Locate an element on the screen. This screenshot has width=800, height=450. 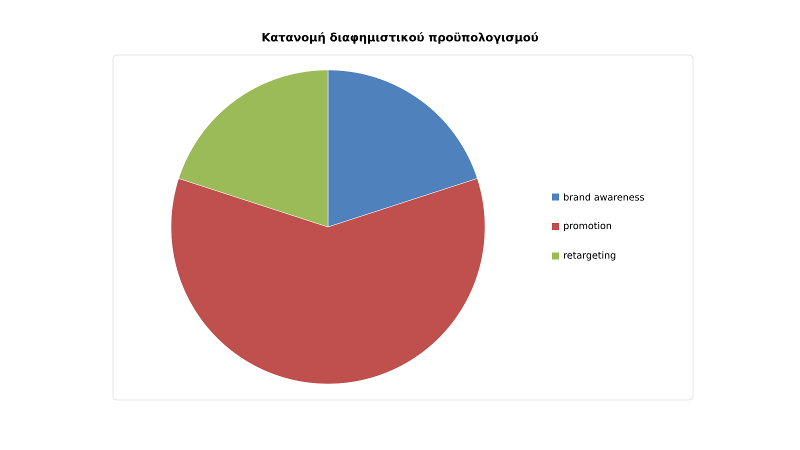
legend-label: brand awareness is located at coordinates (604, 197).